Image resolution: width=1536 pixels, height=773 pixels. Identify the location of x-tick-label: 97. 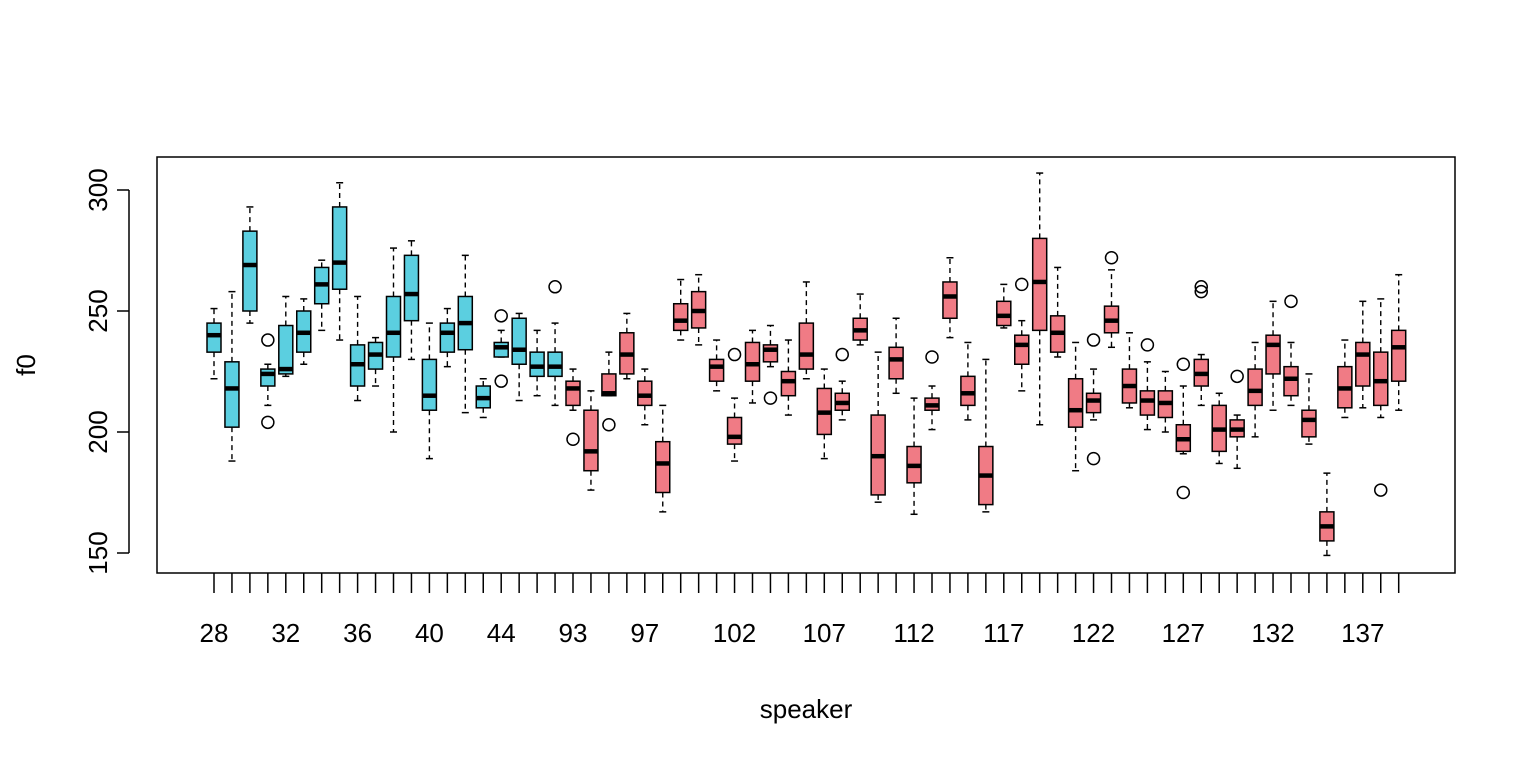
(644, 633).